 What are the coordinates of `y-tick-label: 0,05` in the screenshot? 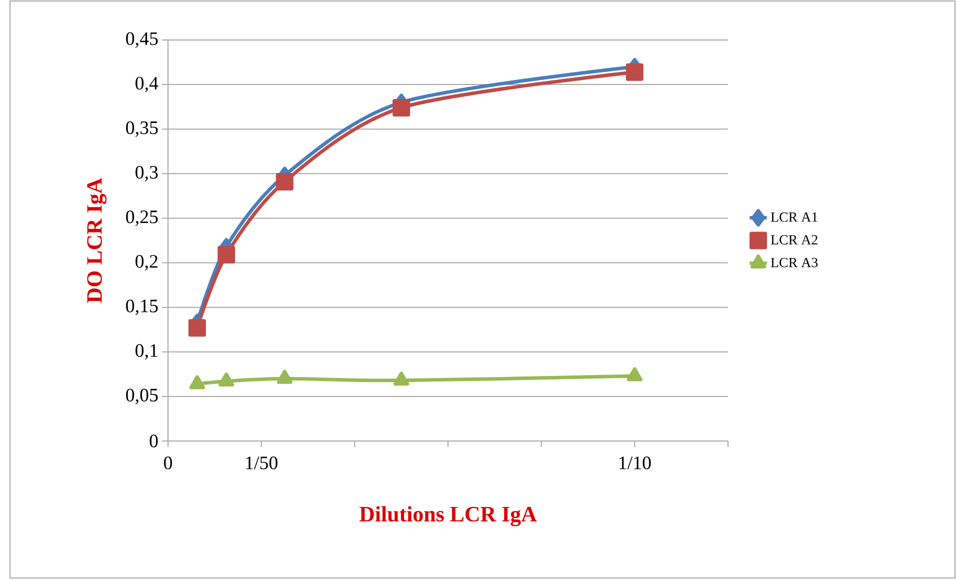 It's located at (142, 396).